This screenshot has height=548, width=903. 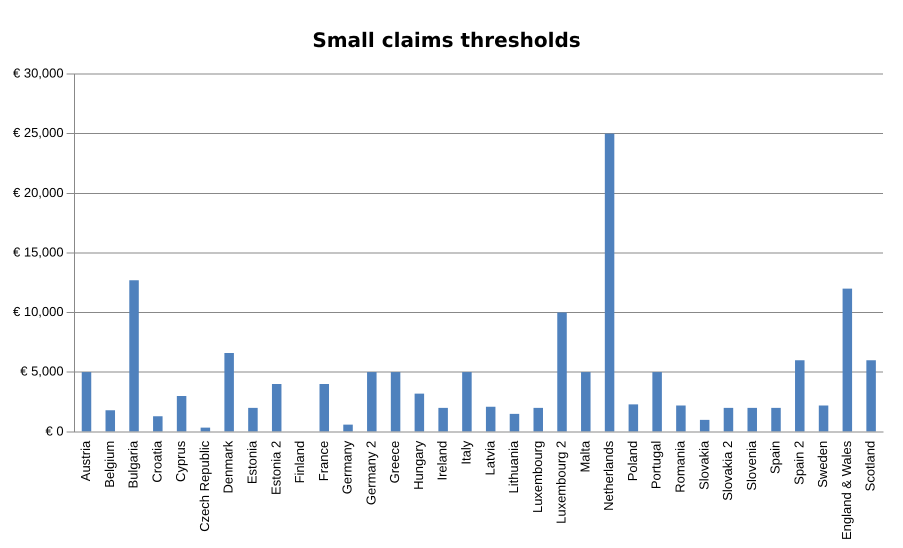 I want to click on x-tick-label: Luxembourg 2, so click(x=561, y=482).